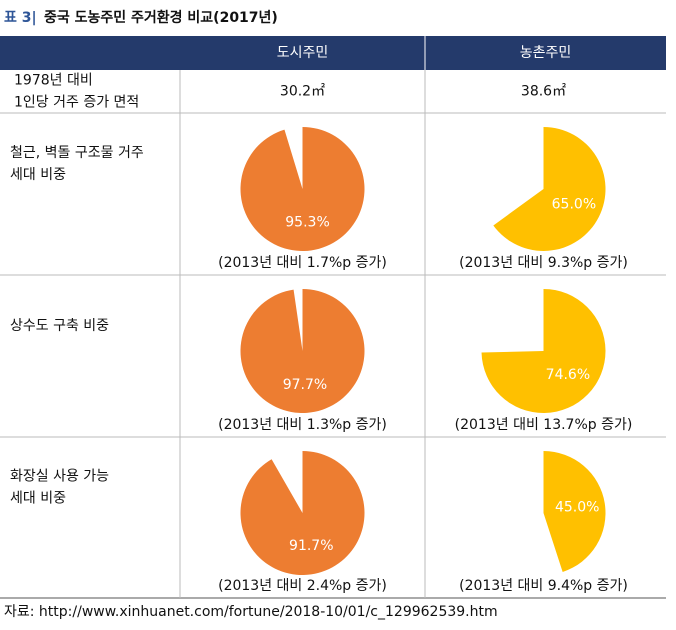 The width and height of the screenshot is (676, 630). I want to click on cell-note: (2013년 대비 1.3%p 증가), so click(302, 425).